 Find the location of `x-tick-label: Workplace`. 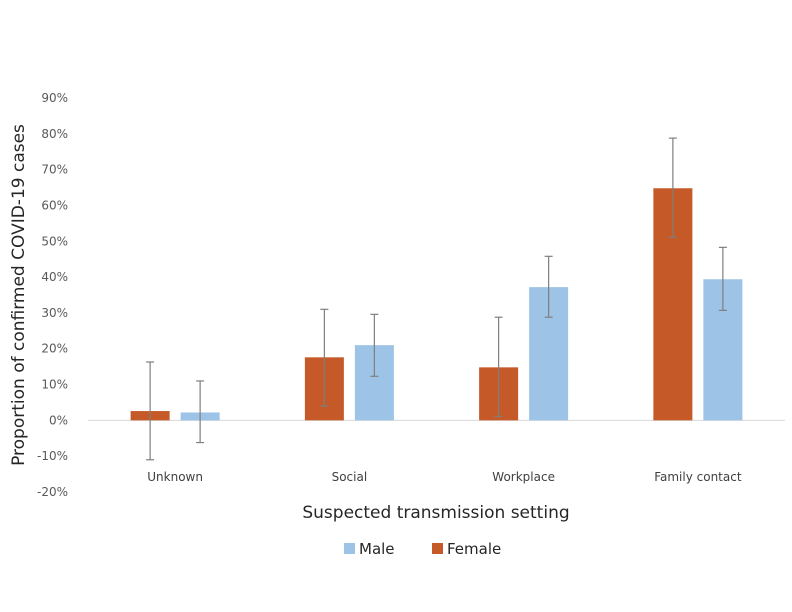

x-tick-label: Workplace is located at coordinates (523, 477).